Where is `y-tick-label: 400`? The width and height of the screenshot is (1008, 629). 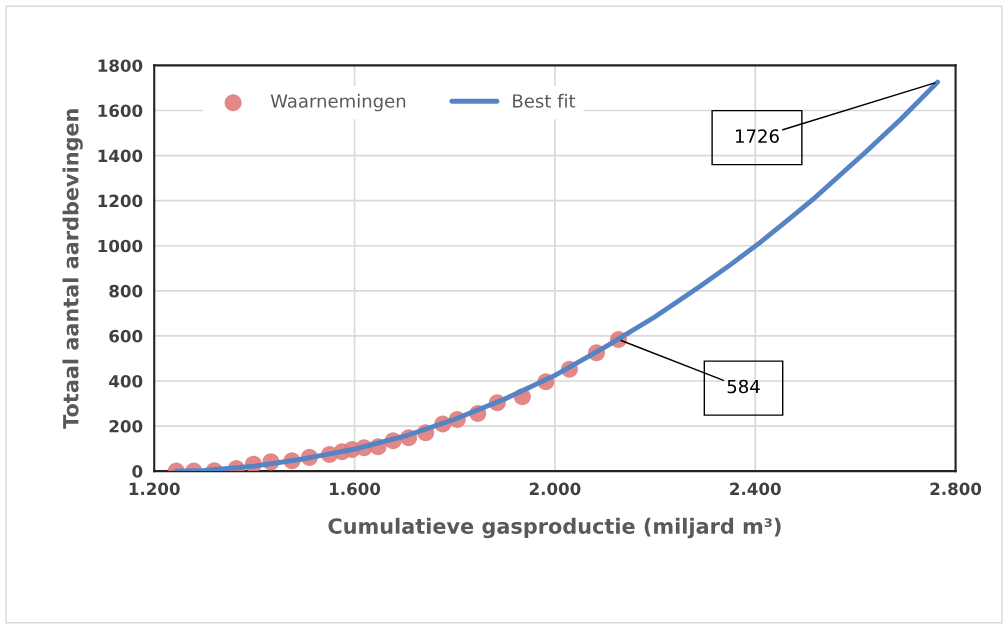
y-tick-label: 400 is located at coordinates (126, 381).